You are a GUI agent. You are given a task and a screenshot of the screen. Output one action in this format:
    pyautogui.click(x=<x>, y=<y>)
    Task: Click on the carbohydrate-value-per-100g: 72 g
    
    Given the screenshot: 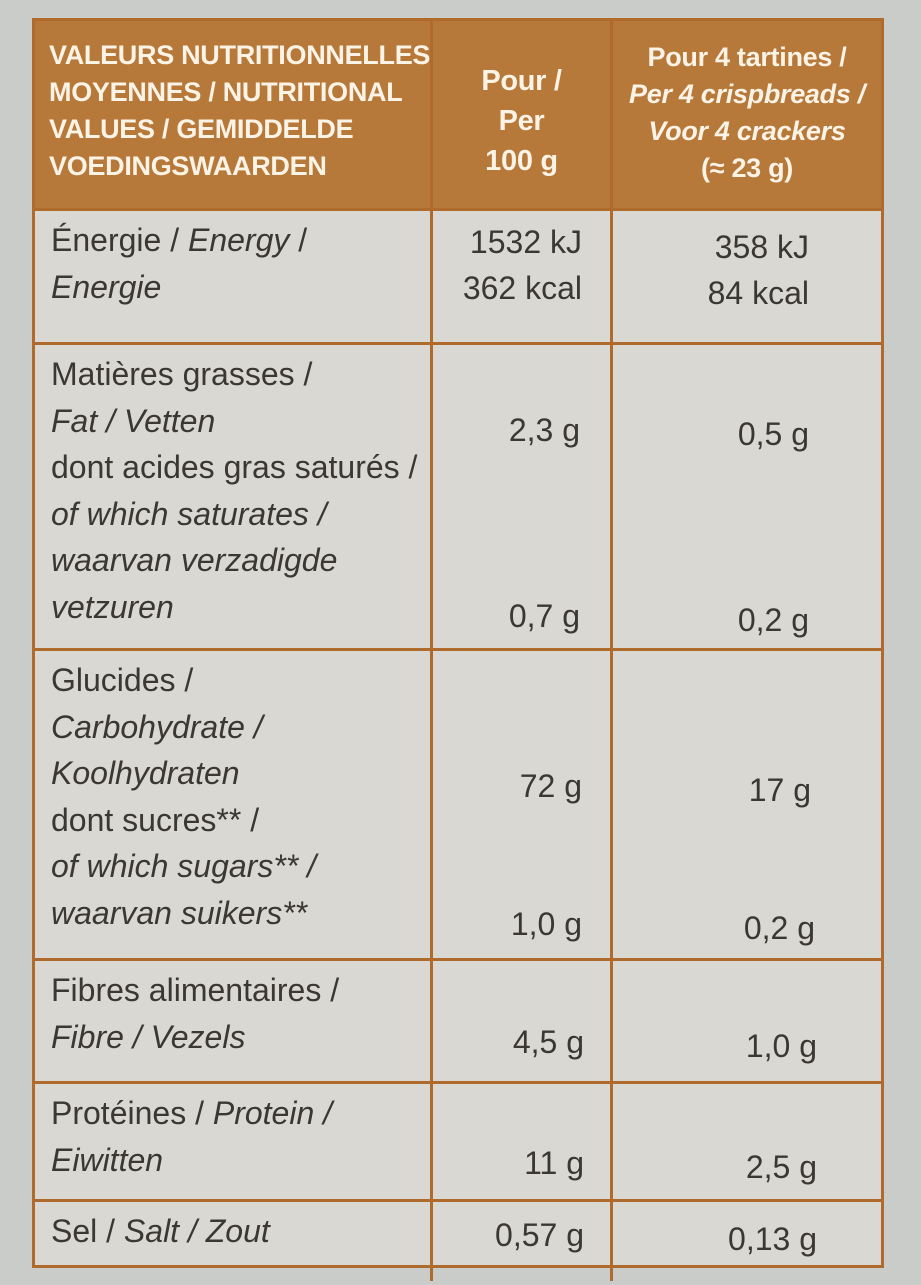 What is the action you would take?
    pyautogui.click(x=550, y=786)
    